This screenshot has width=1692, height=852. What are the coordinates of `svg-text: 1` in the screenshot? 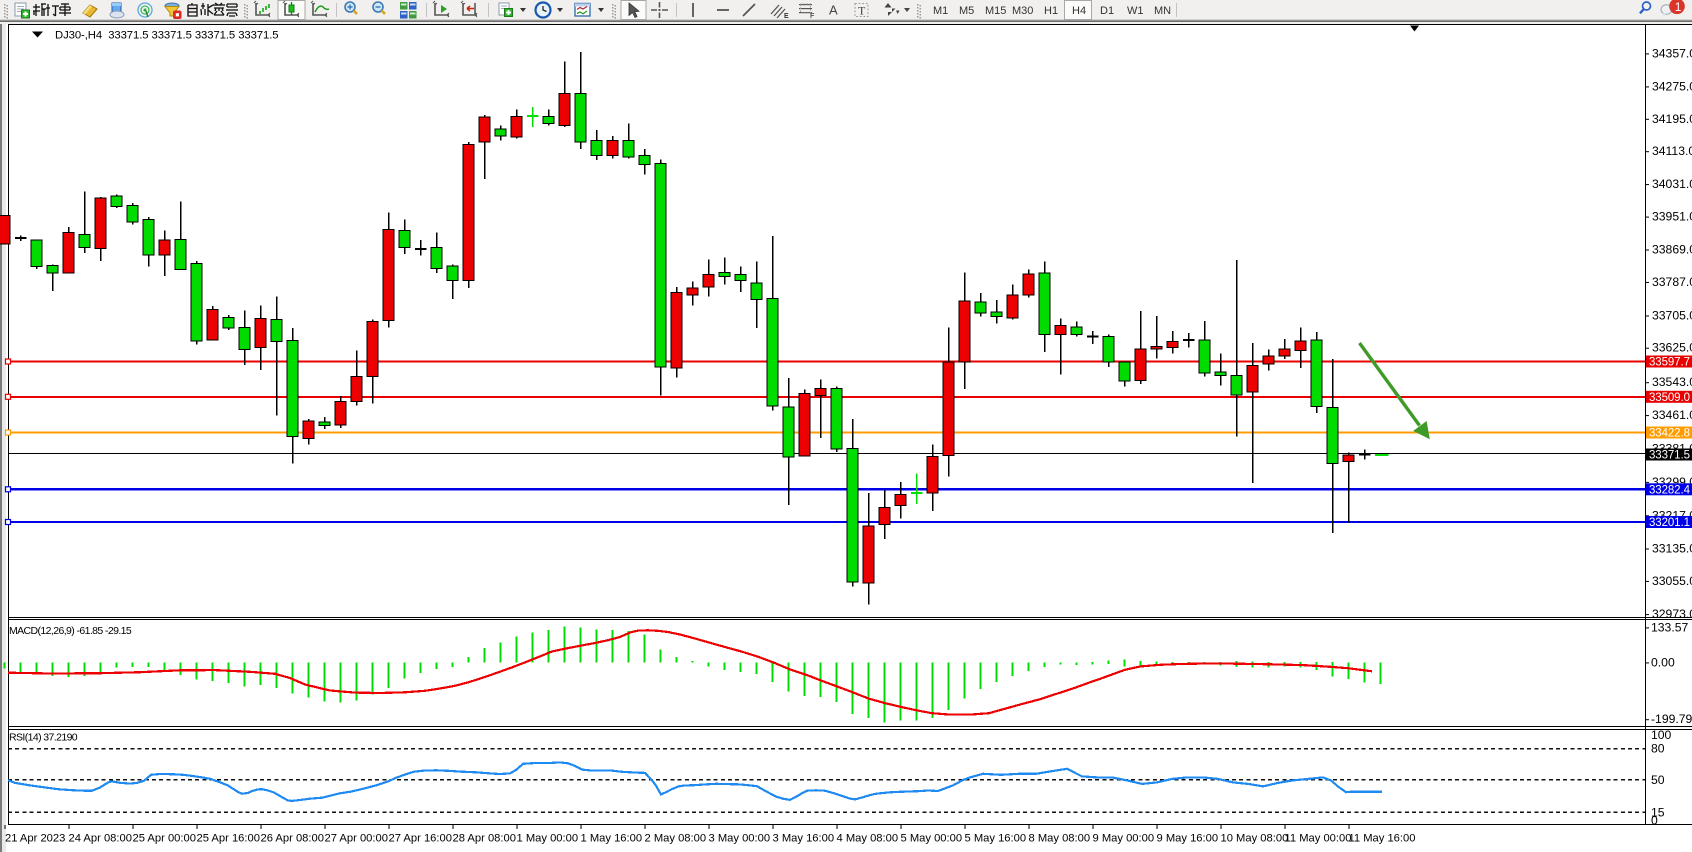 It's located at (1678, 7).